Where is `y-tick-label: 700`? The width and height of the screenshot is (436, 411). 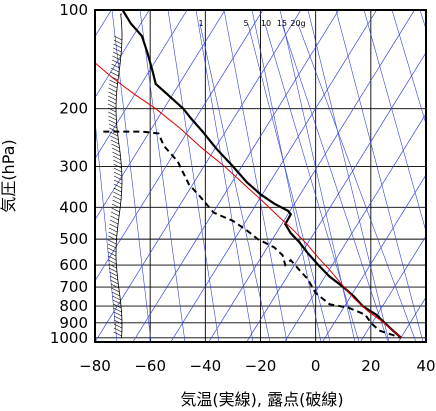 y-tick-label: 700 is located at coordinates (73, 287).